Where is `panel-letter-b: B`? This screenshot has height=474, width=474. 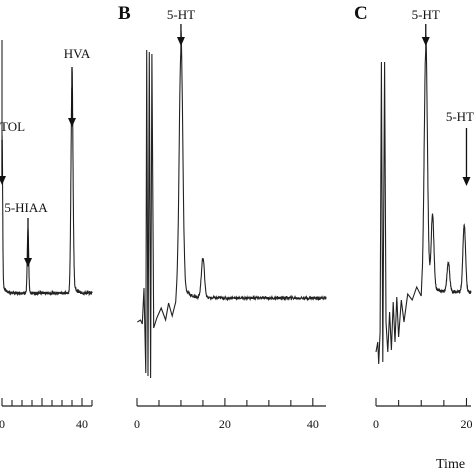 panel-letter-b: B is located at coordinates (124, 13).